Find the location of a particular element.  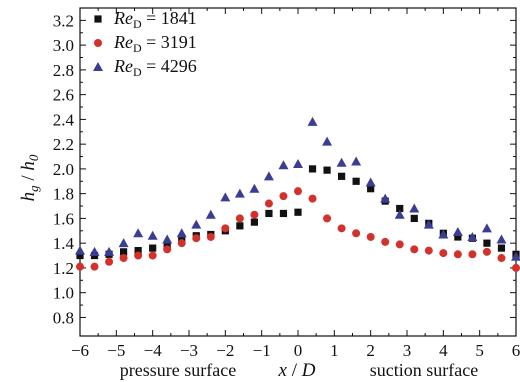

legend-marker-circle is located at coordinates (98, 43).